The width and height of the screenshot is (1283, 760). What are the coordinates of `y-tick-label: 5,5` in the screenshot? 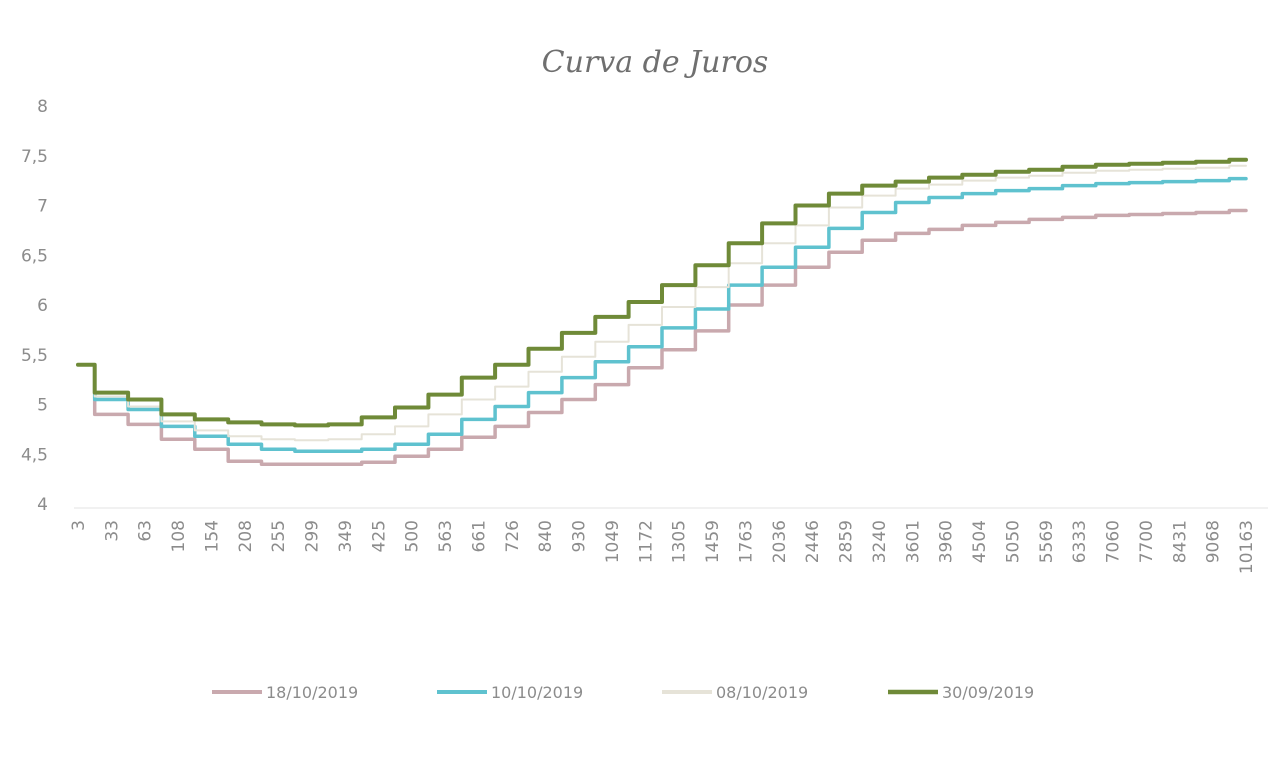 It's located at (34, 356).